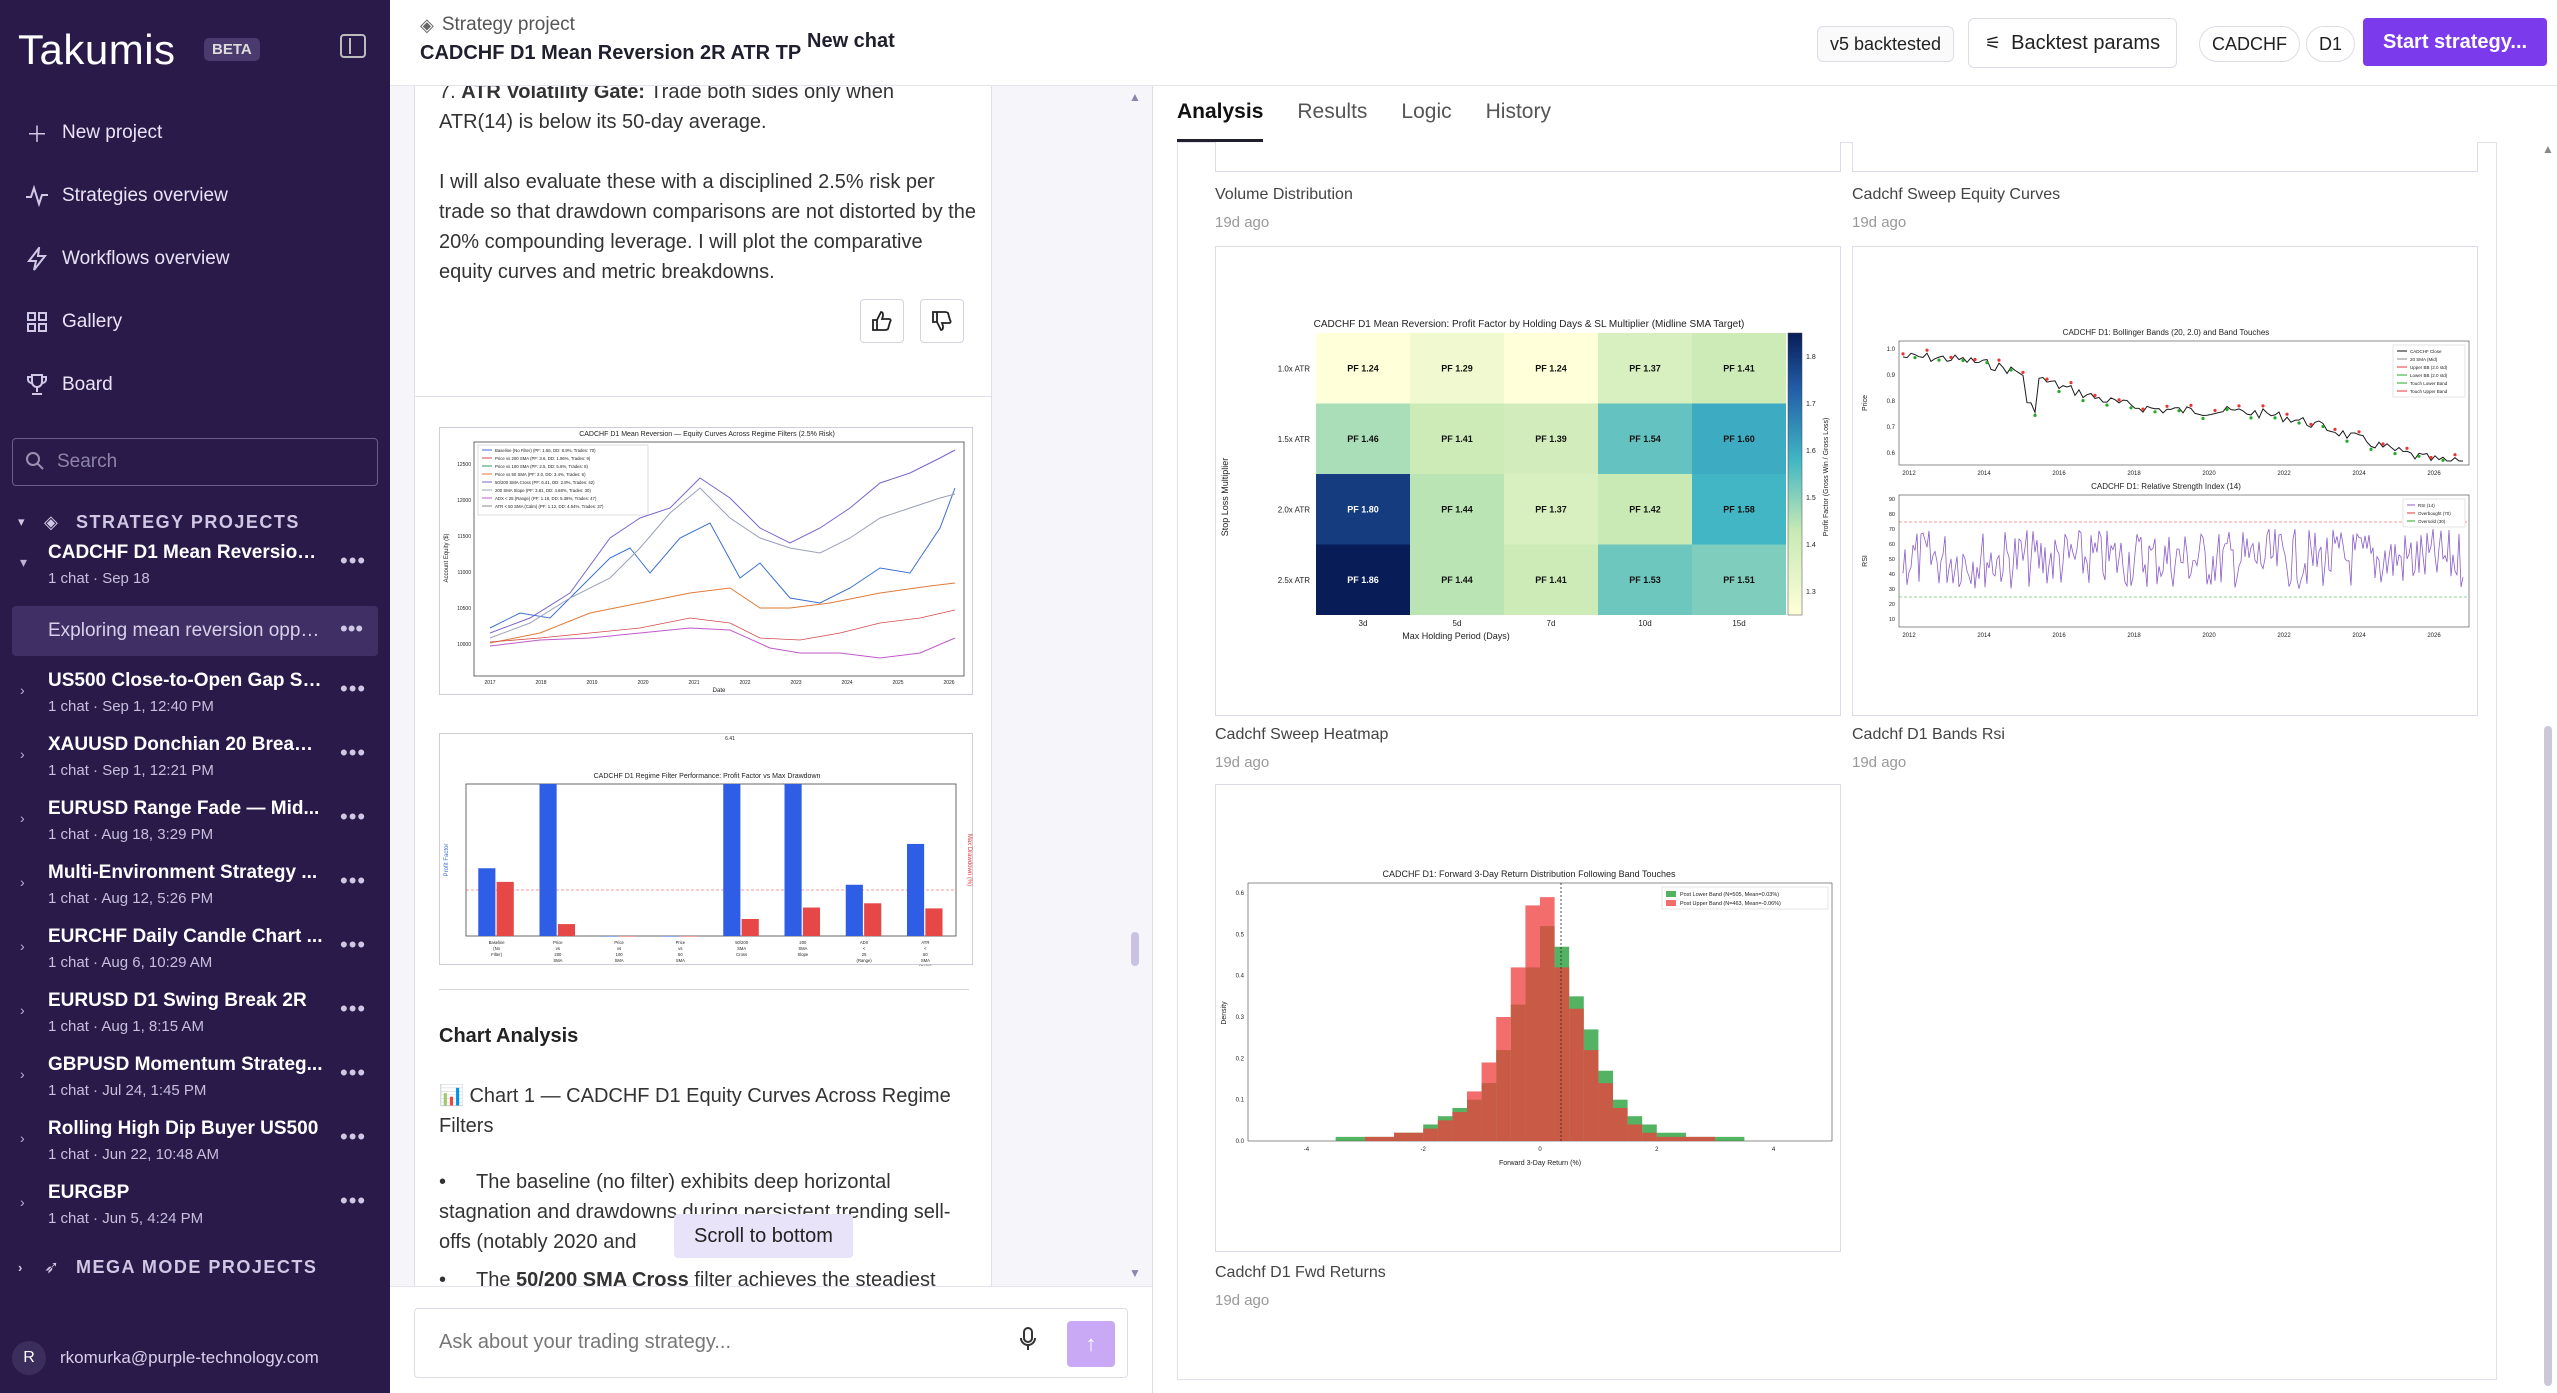  I want to click on heatmap-cell-label: PF 1.86, so click(1363, 580).